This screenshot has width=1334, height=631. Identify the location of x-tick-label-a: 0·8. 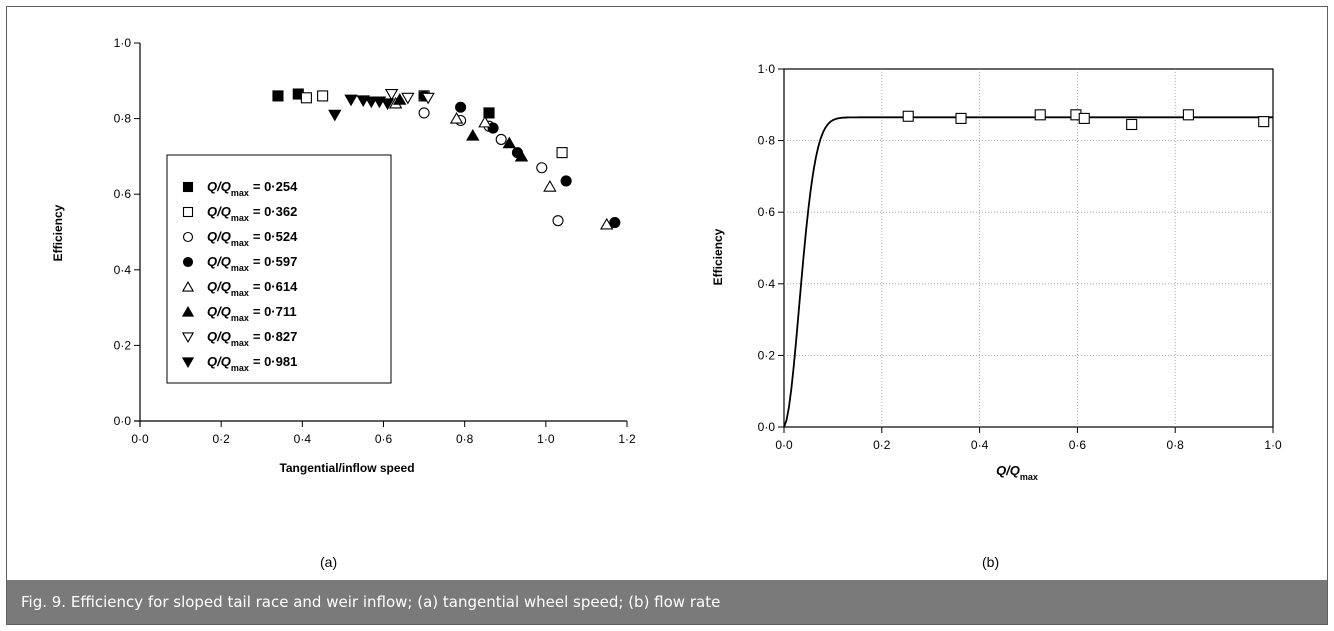
(465, 439).